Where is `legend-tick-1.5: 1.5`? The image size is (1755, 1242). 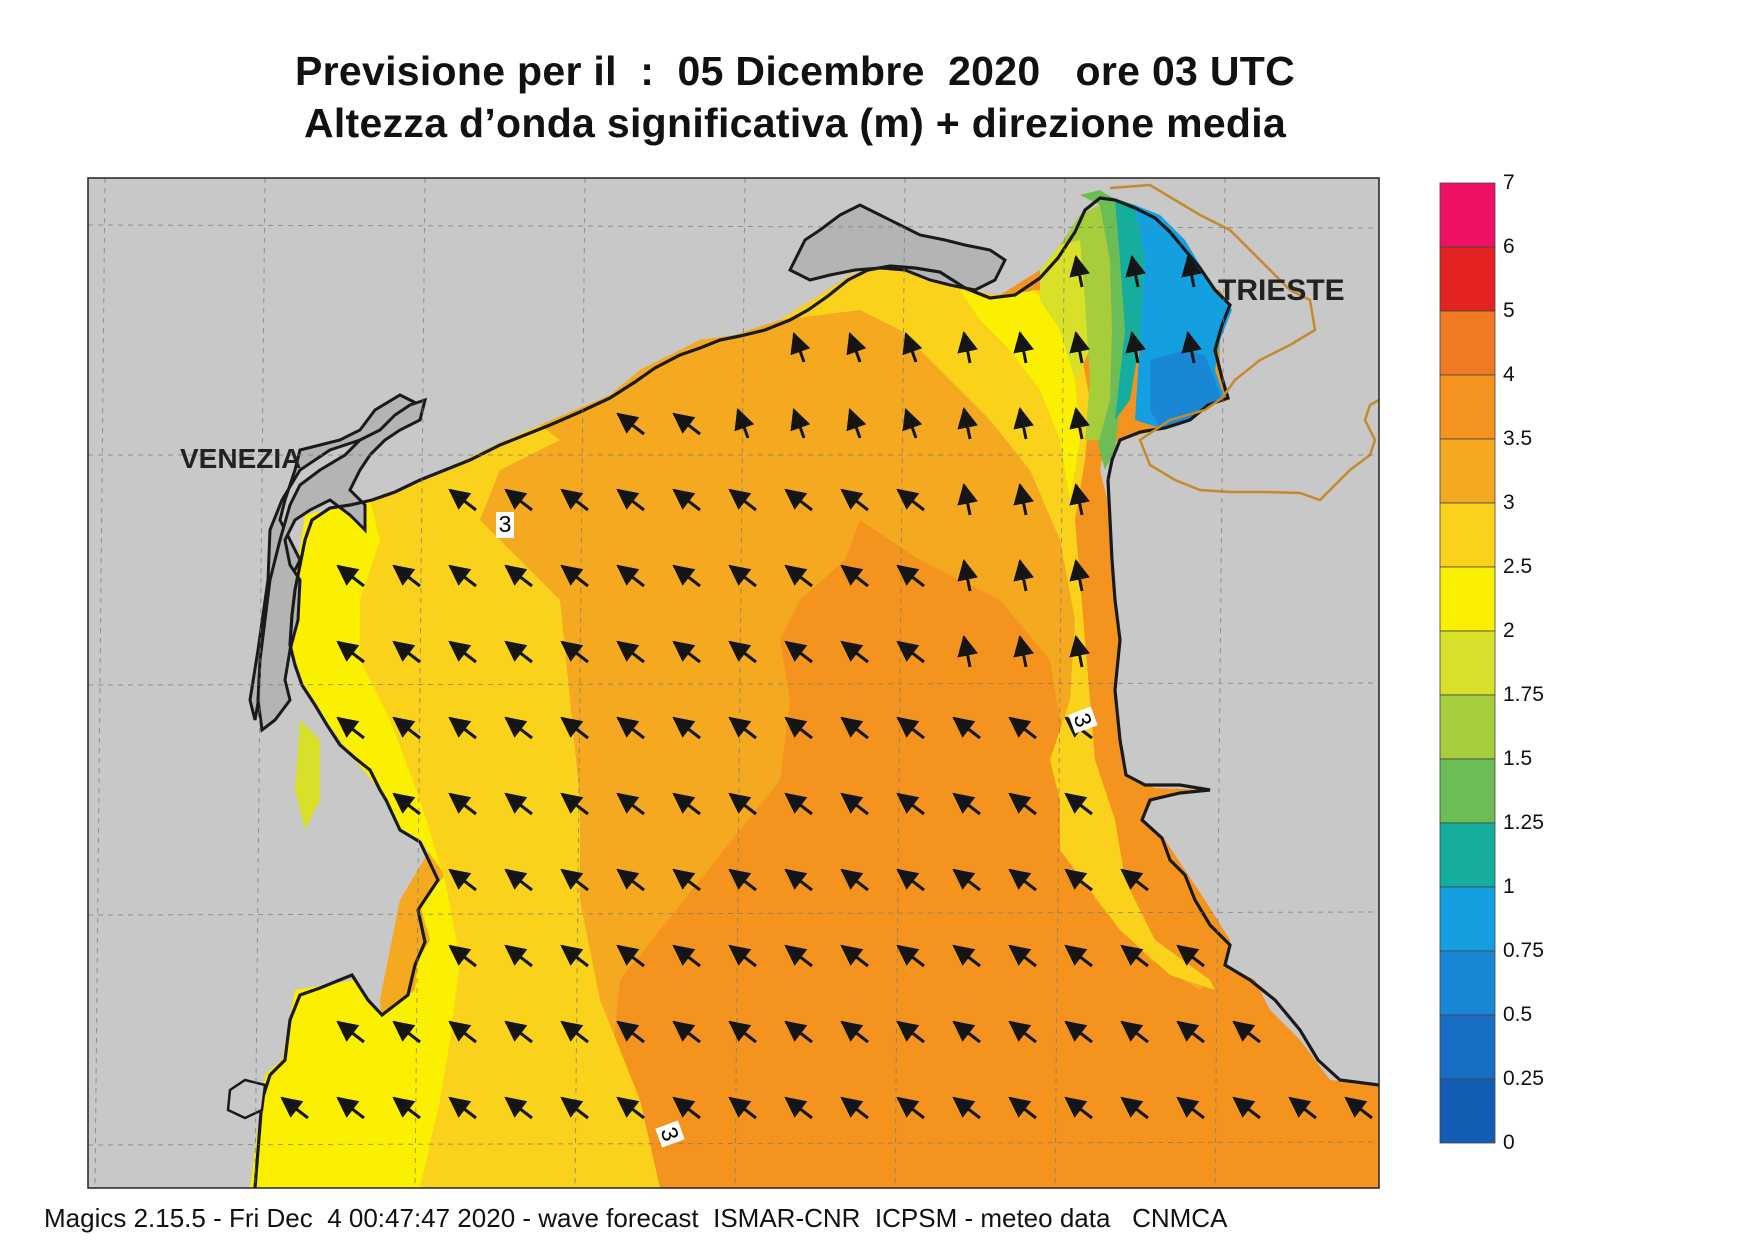
legend-tick-1.5: 1.5 is located at coordinates (1518, 758).